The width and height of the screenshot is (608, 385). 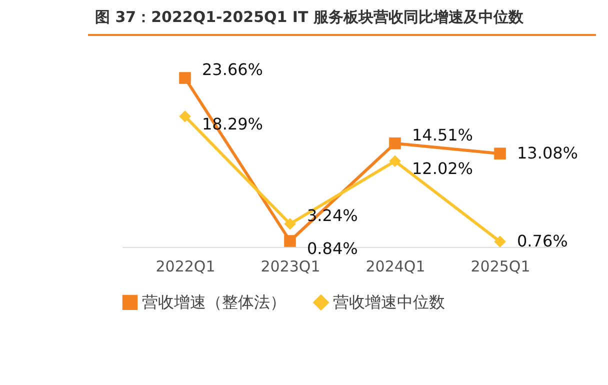 I want to click on data-label: 14.51%, so click(x=443, y=134).